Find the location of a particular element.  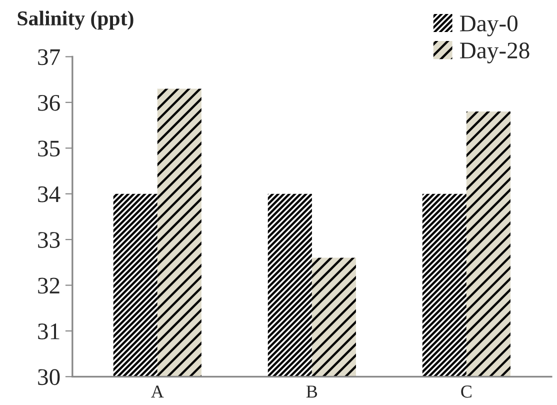

y-tick-label: 37 is located at coordinates (49, 57).